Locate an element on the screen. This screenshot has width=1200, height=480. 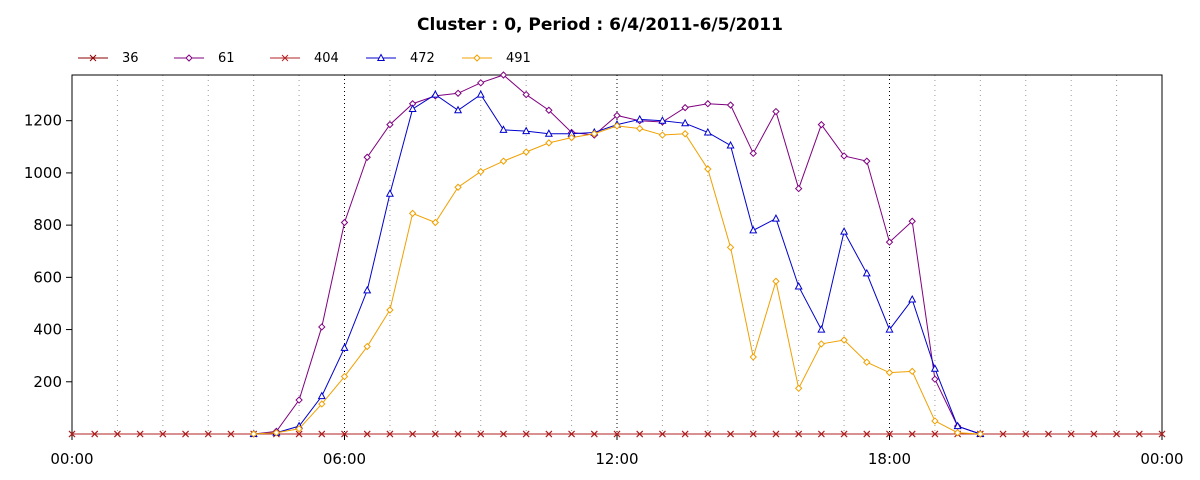
x-tick-label: 12:00 is located at coordinates (616, 459).